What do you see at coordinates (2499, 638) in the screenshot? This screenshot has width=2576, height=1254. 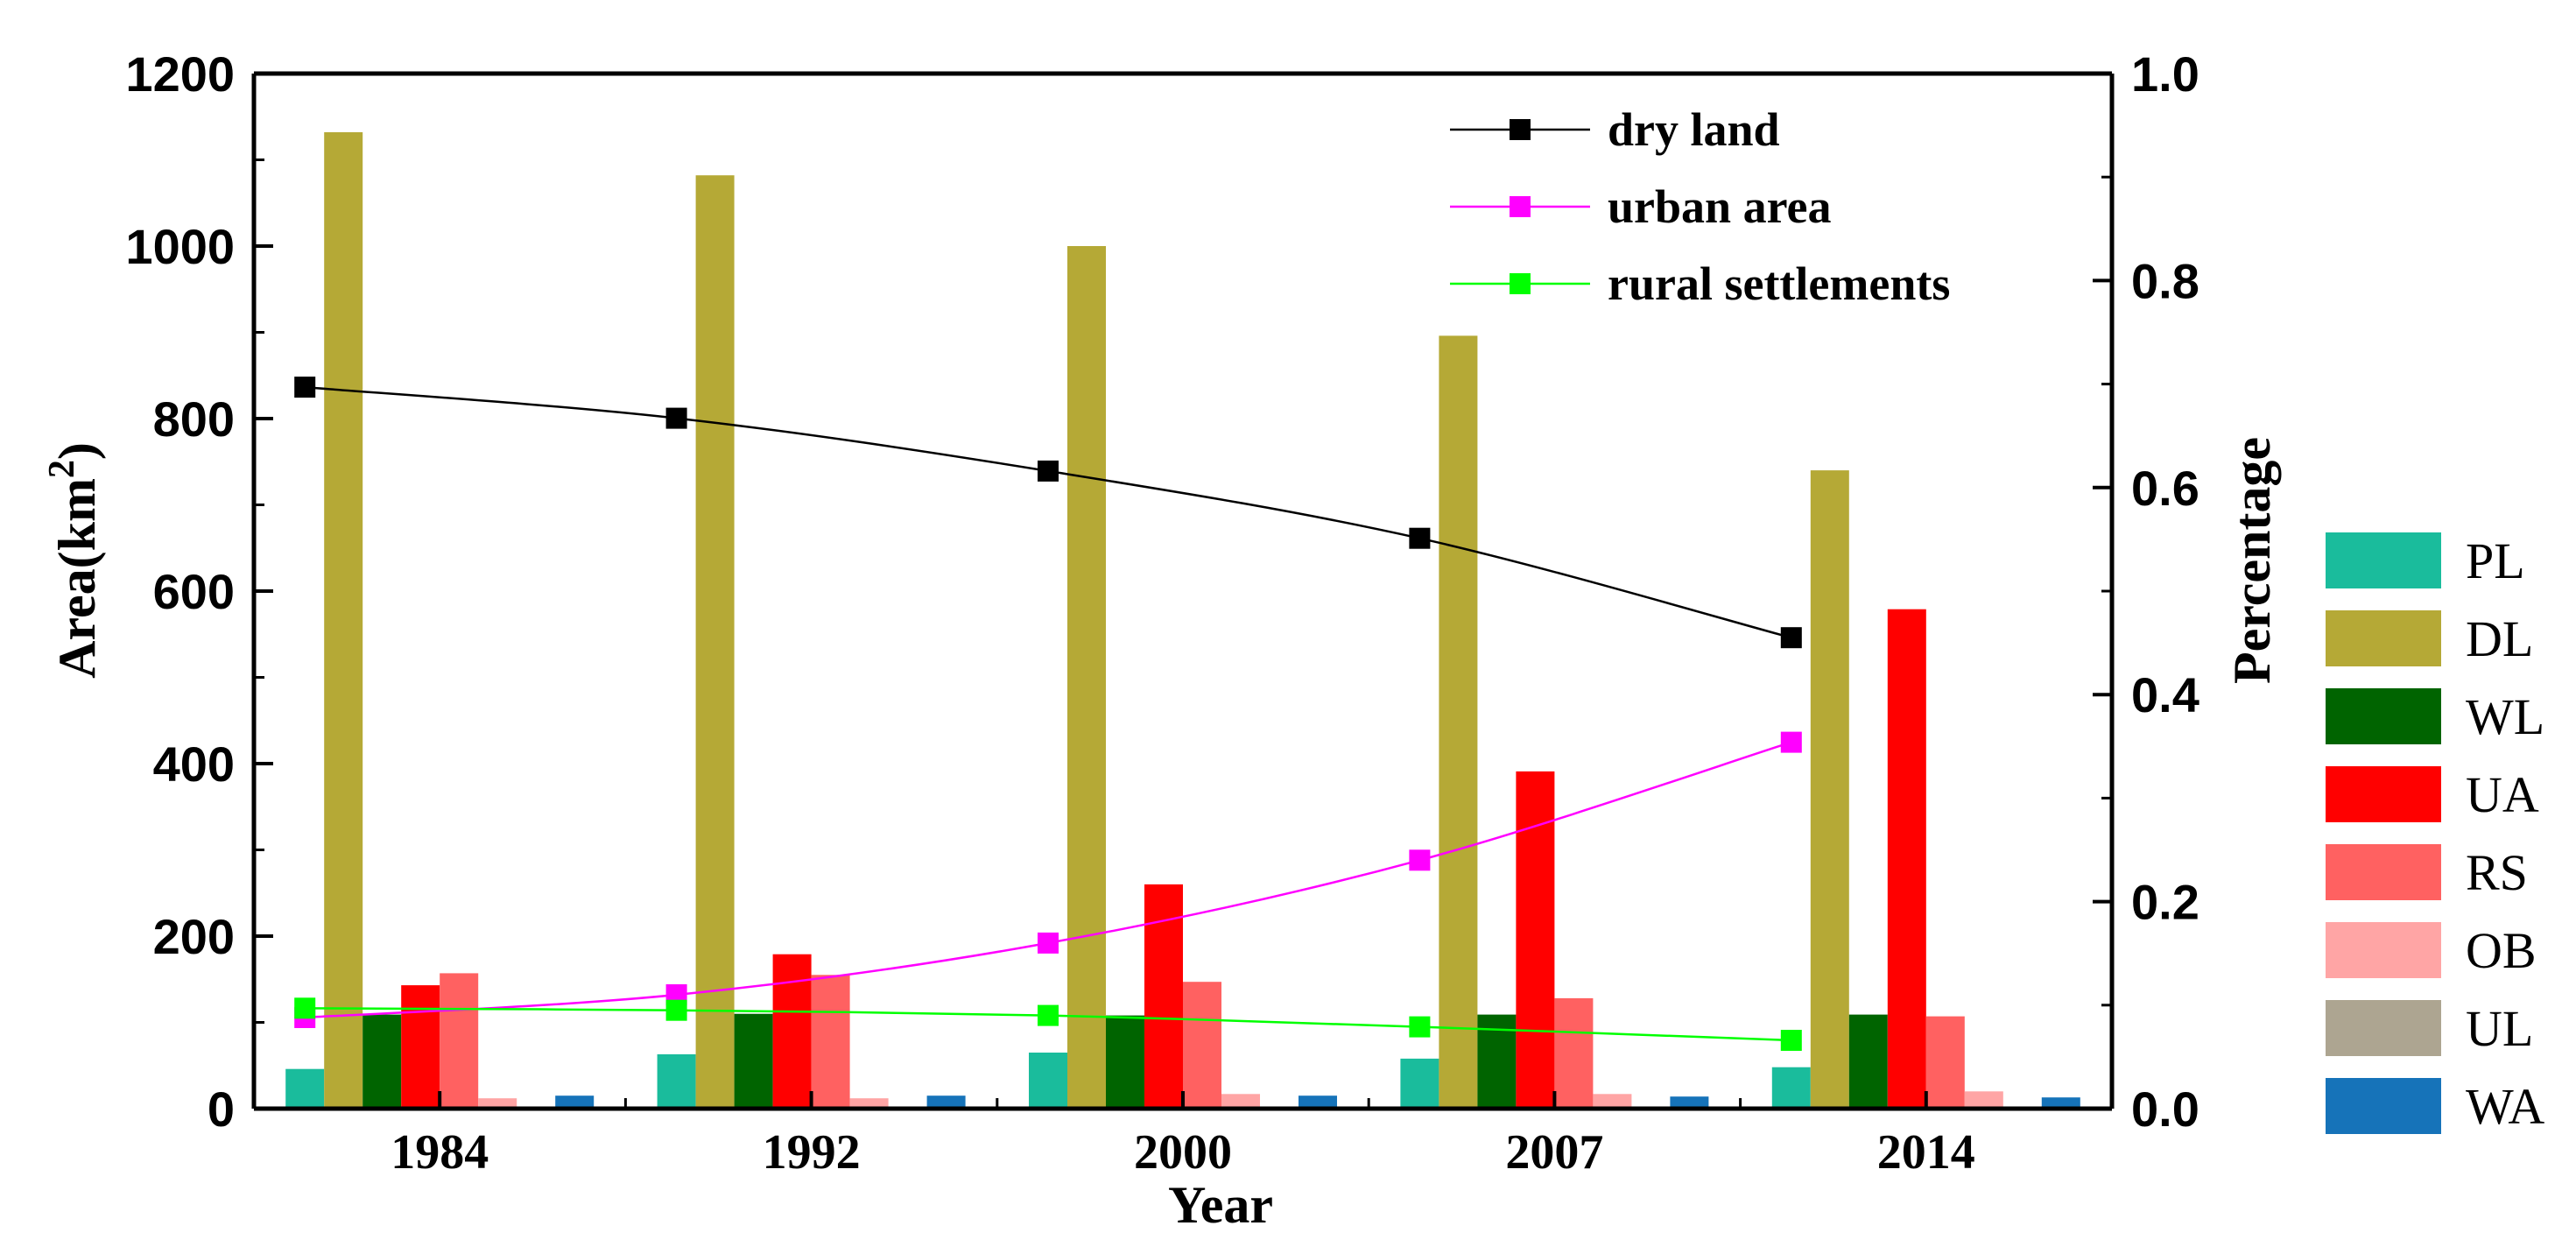 I see `legend-label-dl: DL` at bounding box center [2499, 638].